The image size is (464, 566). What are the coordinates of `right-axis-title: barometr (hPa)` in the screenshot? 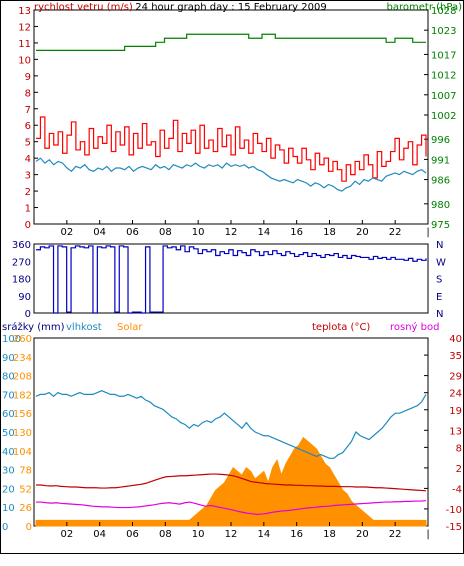 It's located at (425, 7).